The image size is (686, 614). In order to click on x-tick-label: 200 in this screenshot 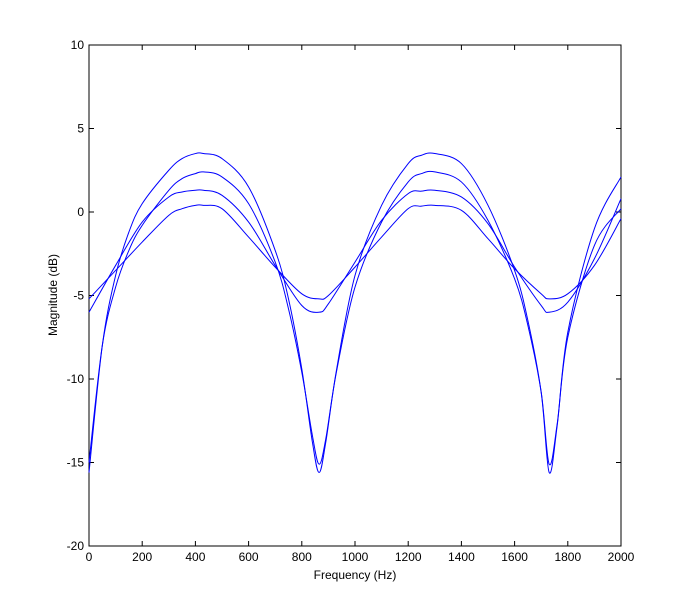, I will do `click(142, 557)`.